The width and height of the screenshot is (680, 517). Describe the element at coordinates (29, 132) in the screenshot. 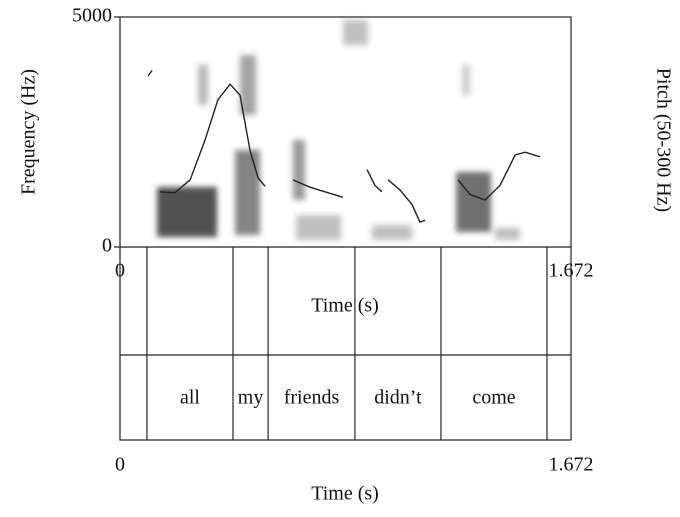

I see `y-axis-label: Frequency (Hz)` at that location.